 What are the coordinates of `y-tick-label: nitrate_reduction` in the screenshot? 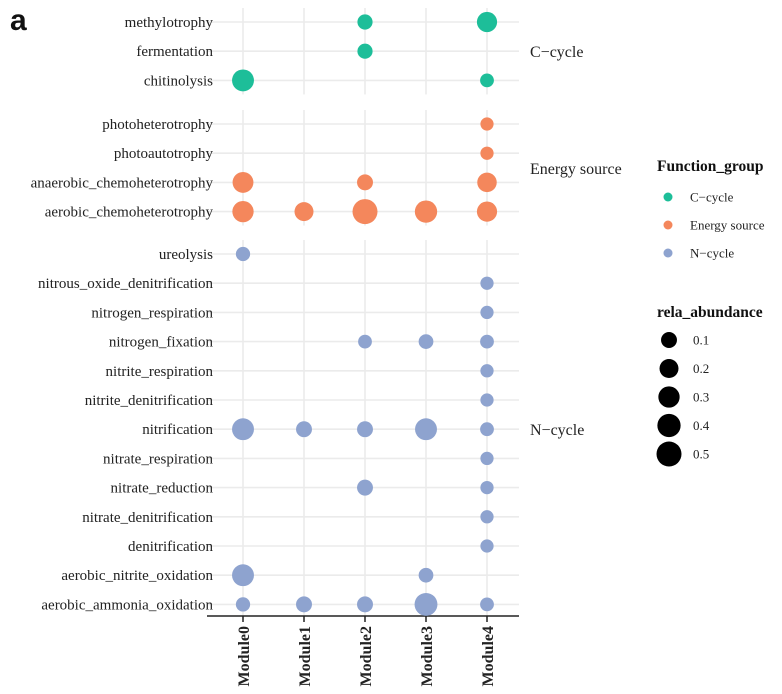 It's located at (162, 489).